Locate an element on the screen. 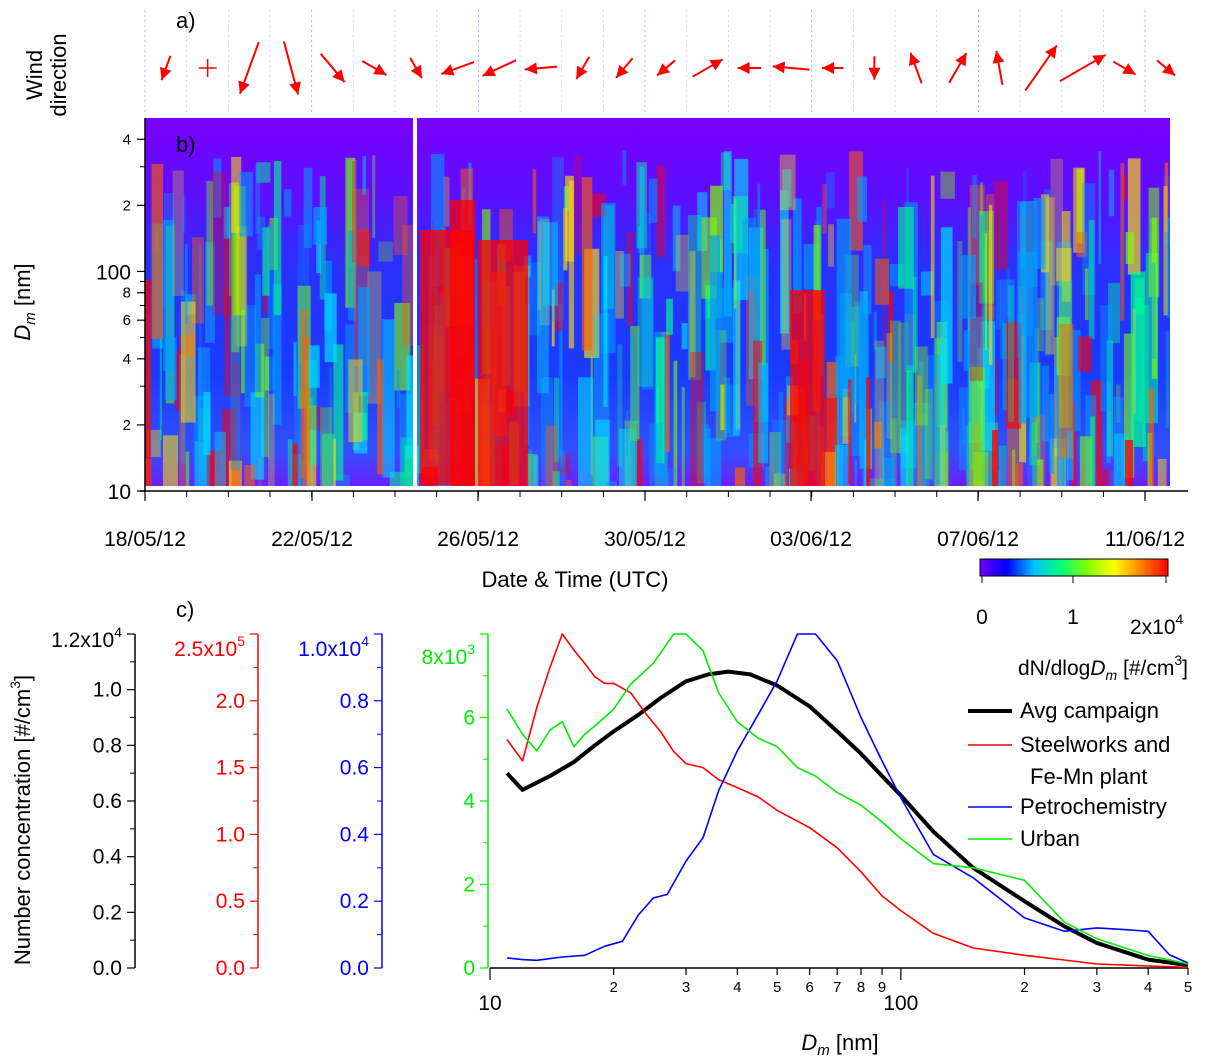 Image resolution: width=1220 pixels, height=1061 pixels. x-tick-label: 2 is located at coordinates (614, 987).